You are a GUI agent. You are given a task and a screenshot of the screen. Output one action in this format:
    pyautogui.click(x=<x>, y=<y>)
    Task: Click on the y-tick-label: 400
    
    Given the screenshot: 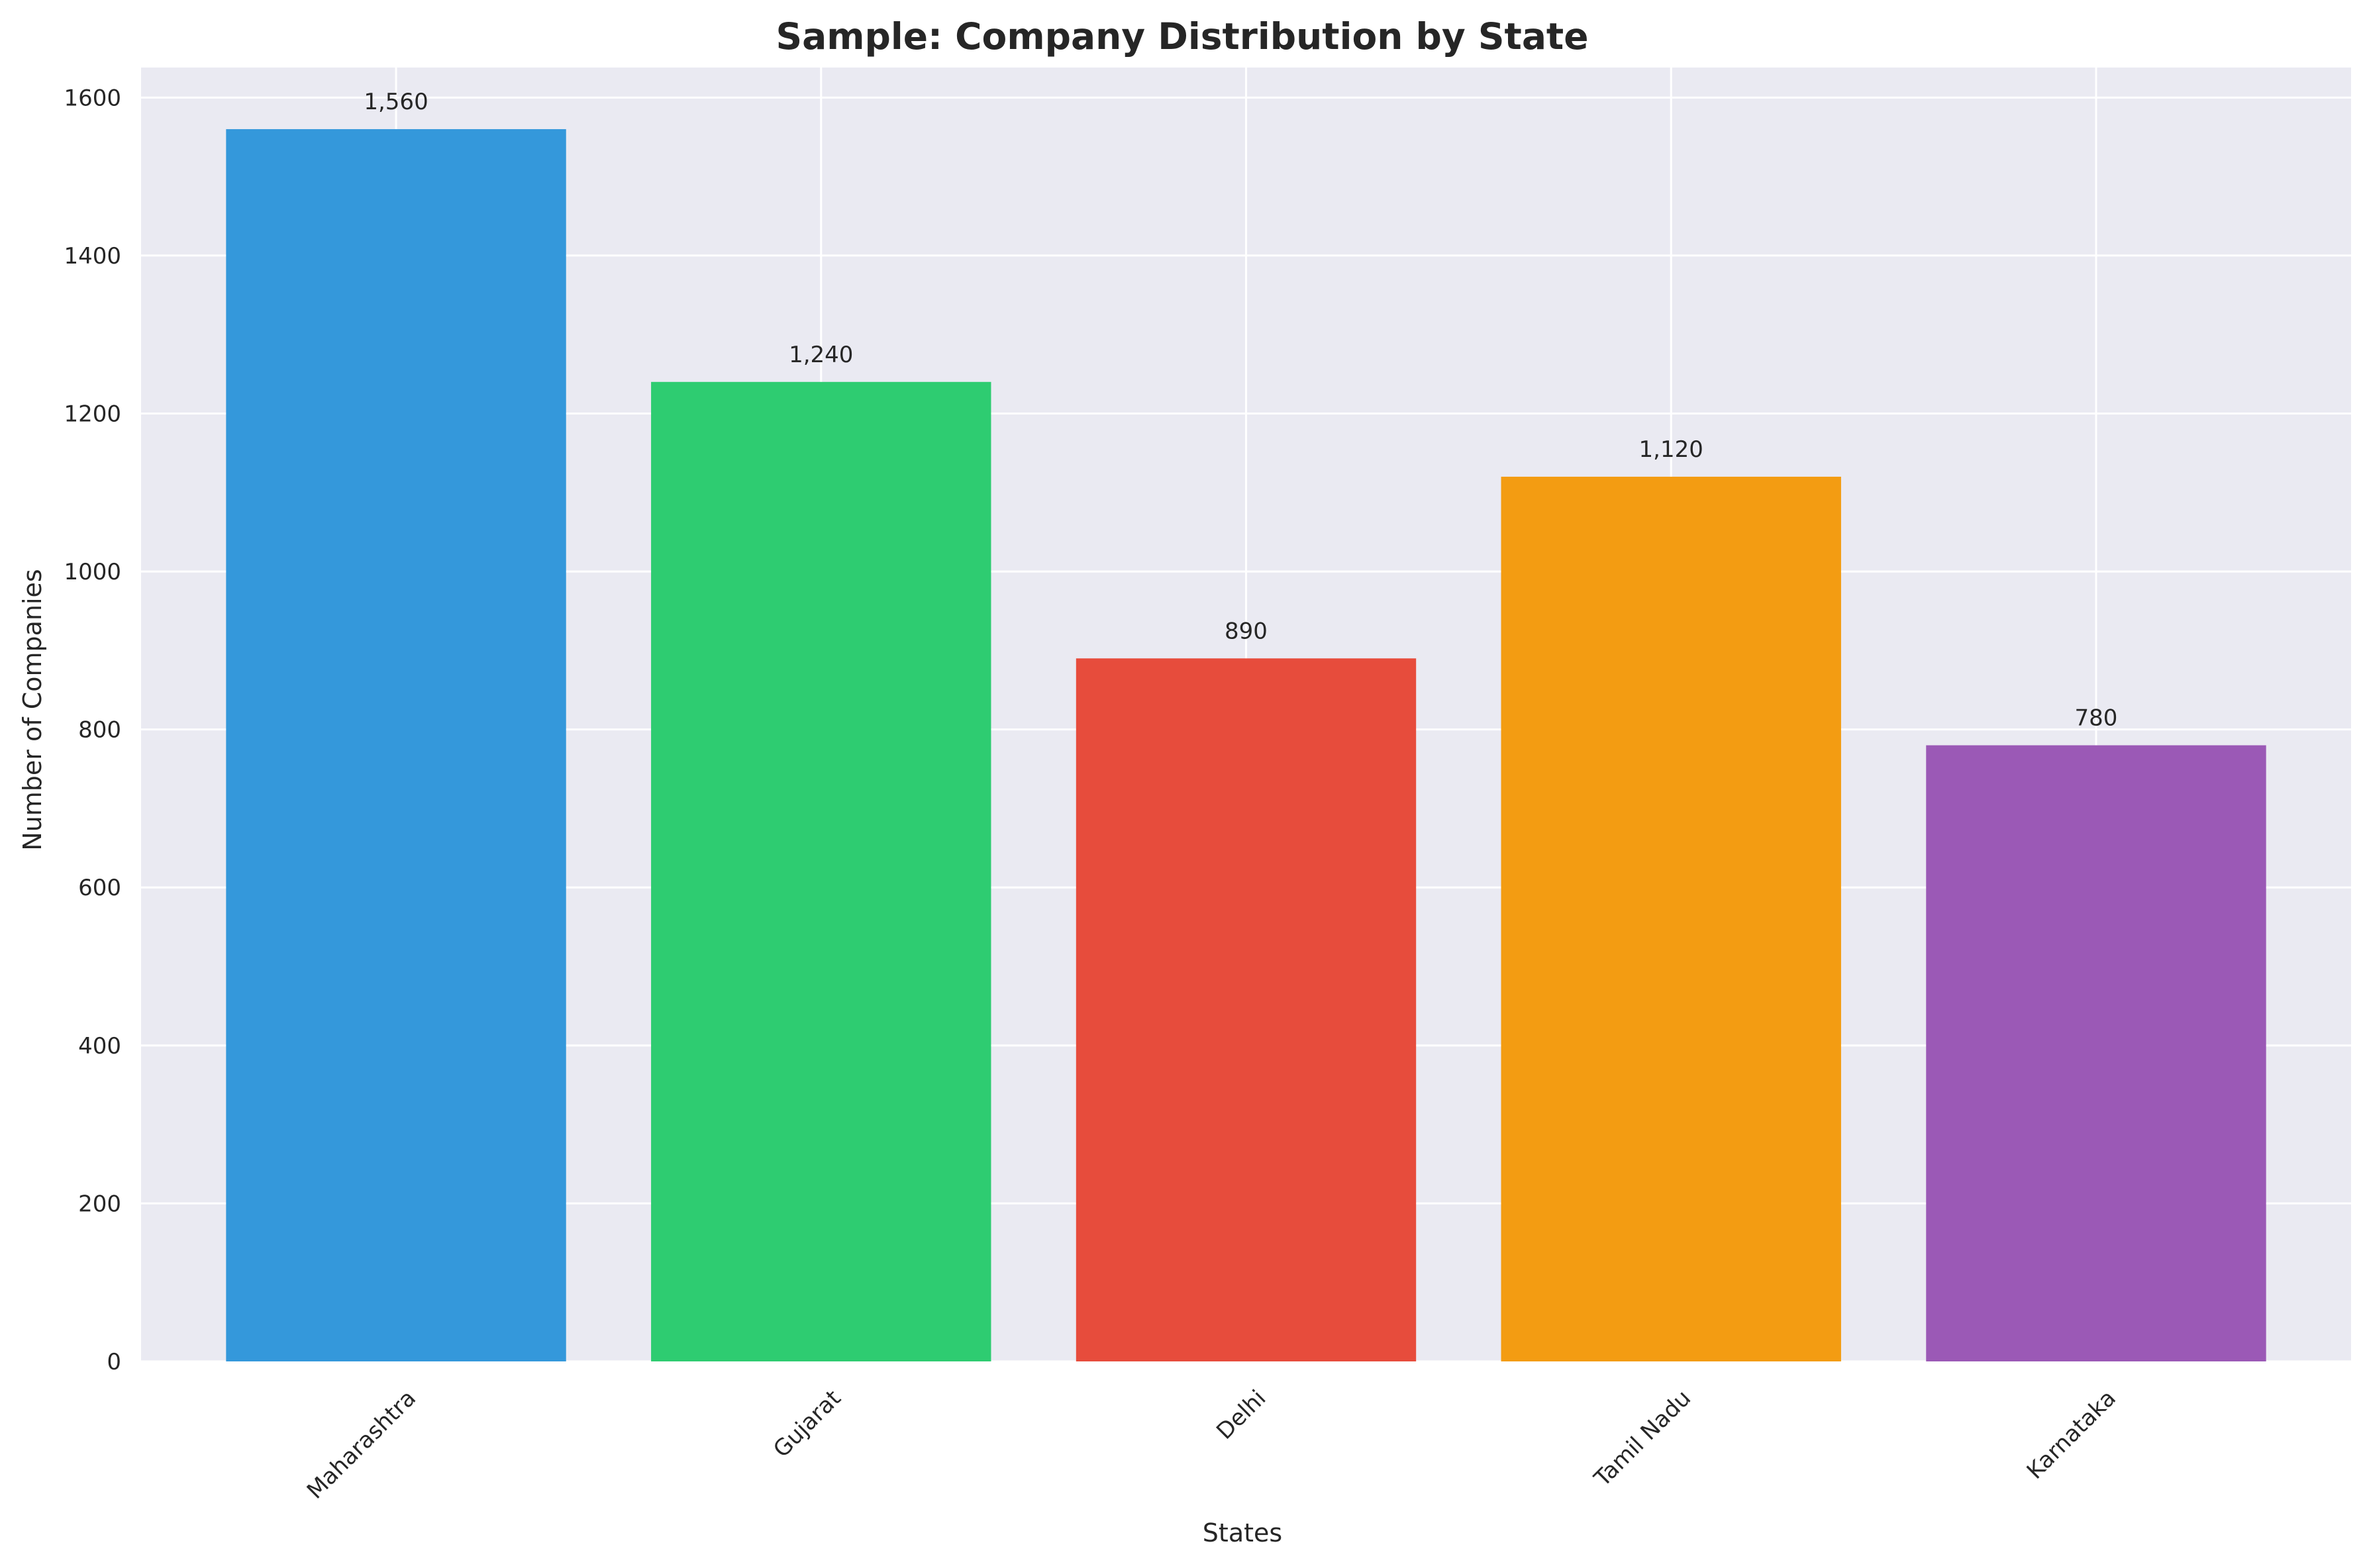 What is the action you would take?
    pyautogui.click(x=99, y=1046)
    